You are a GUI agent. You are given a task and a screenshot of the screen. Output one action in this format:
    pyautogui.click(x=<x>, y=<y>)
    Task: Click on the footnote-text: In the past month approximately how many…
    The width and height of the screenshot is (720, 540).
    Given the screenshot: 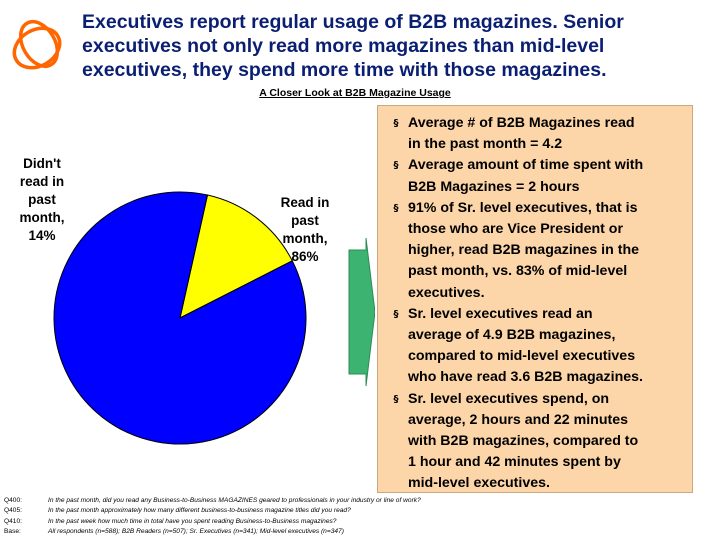 What is the action you would take?
    pyautogui.click(x=199, y=511)
    